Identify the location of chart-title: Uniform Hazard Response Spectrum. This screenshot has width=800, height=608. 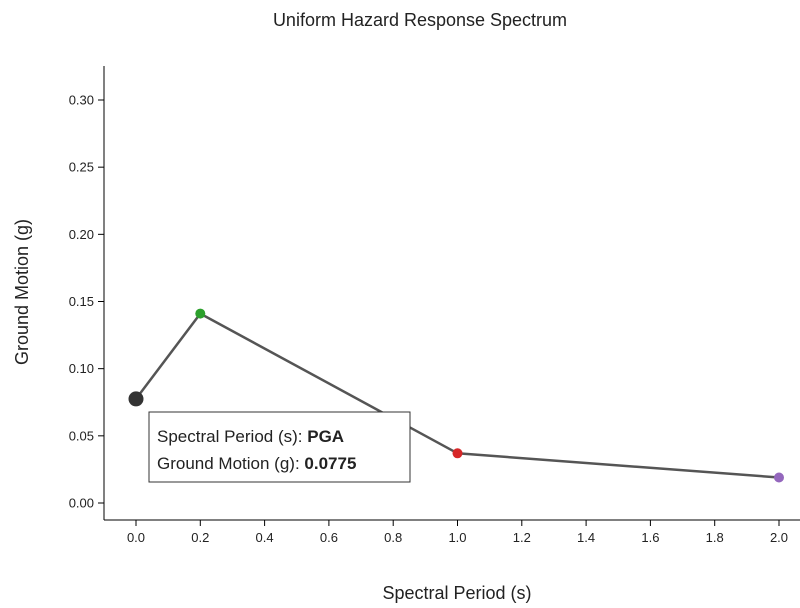
(420, 20).